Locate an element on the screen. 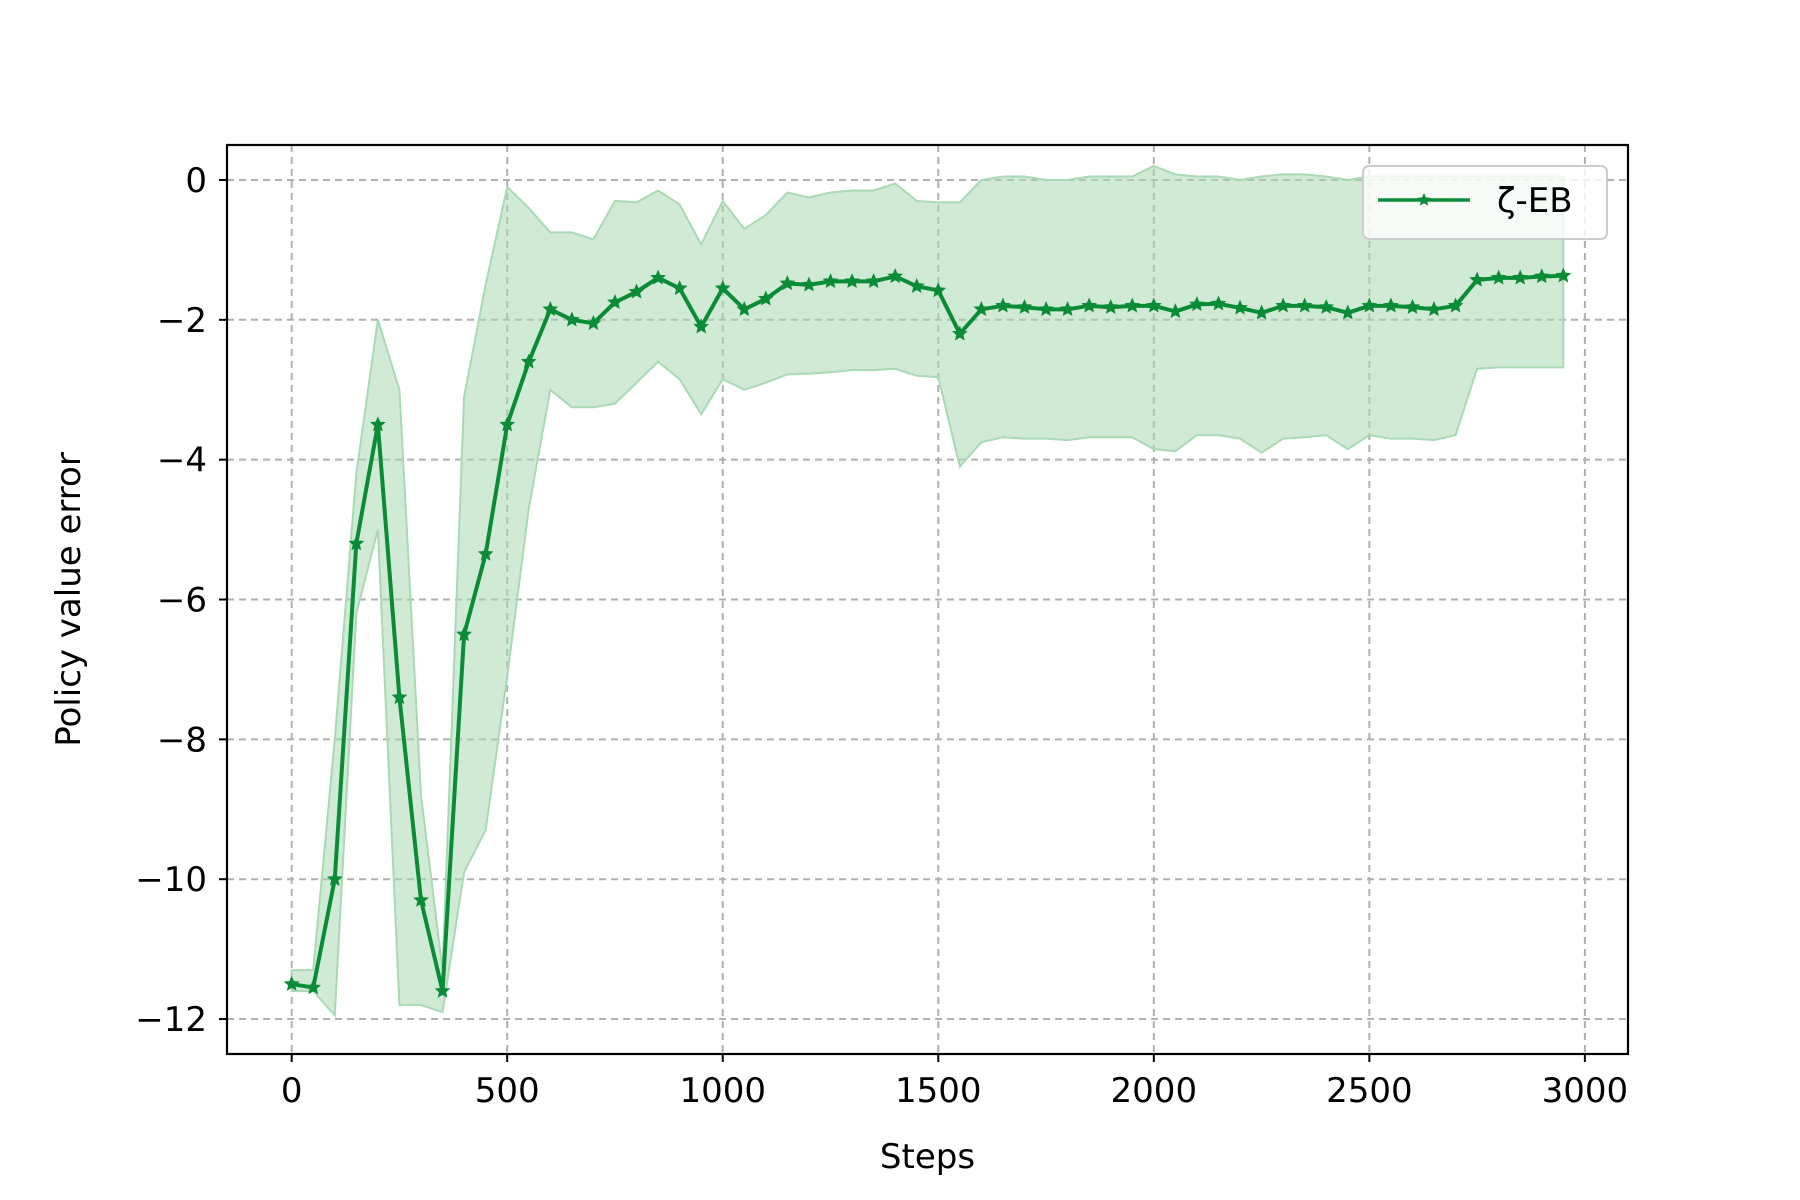 This screenshot has height=1200, width=1800. x-tick-label: 1000 is located at coordinates (722, 1091).